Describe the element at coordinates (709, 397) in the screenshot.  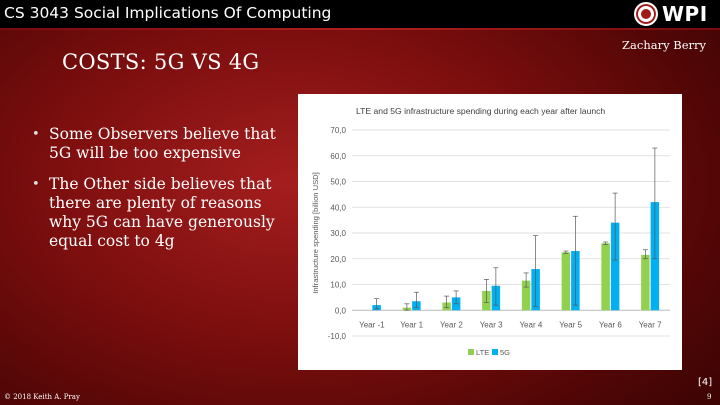
I see `page-number: 9` at that location.